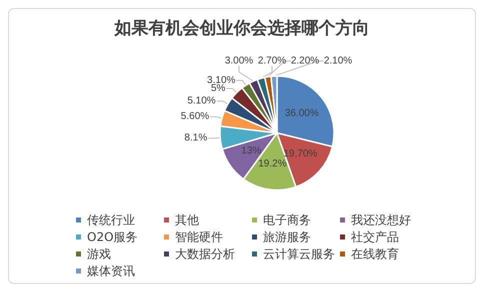 This screenshot has height=290, width=482. What do you see at coordinates (205, 254) in the screenshot?
I see `legend-label: 大数据分析` at bounding box center [205, 254].